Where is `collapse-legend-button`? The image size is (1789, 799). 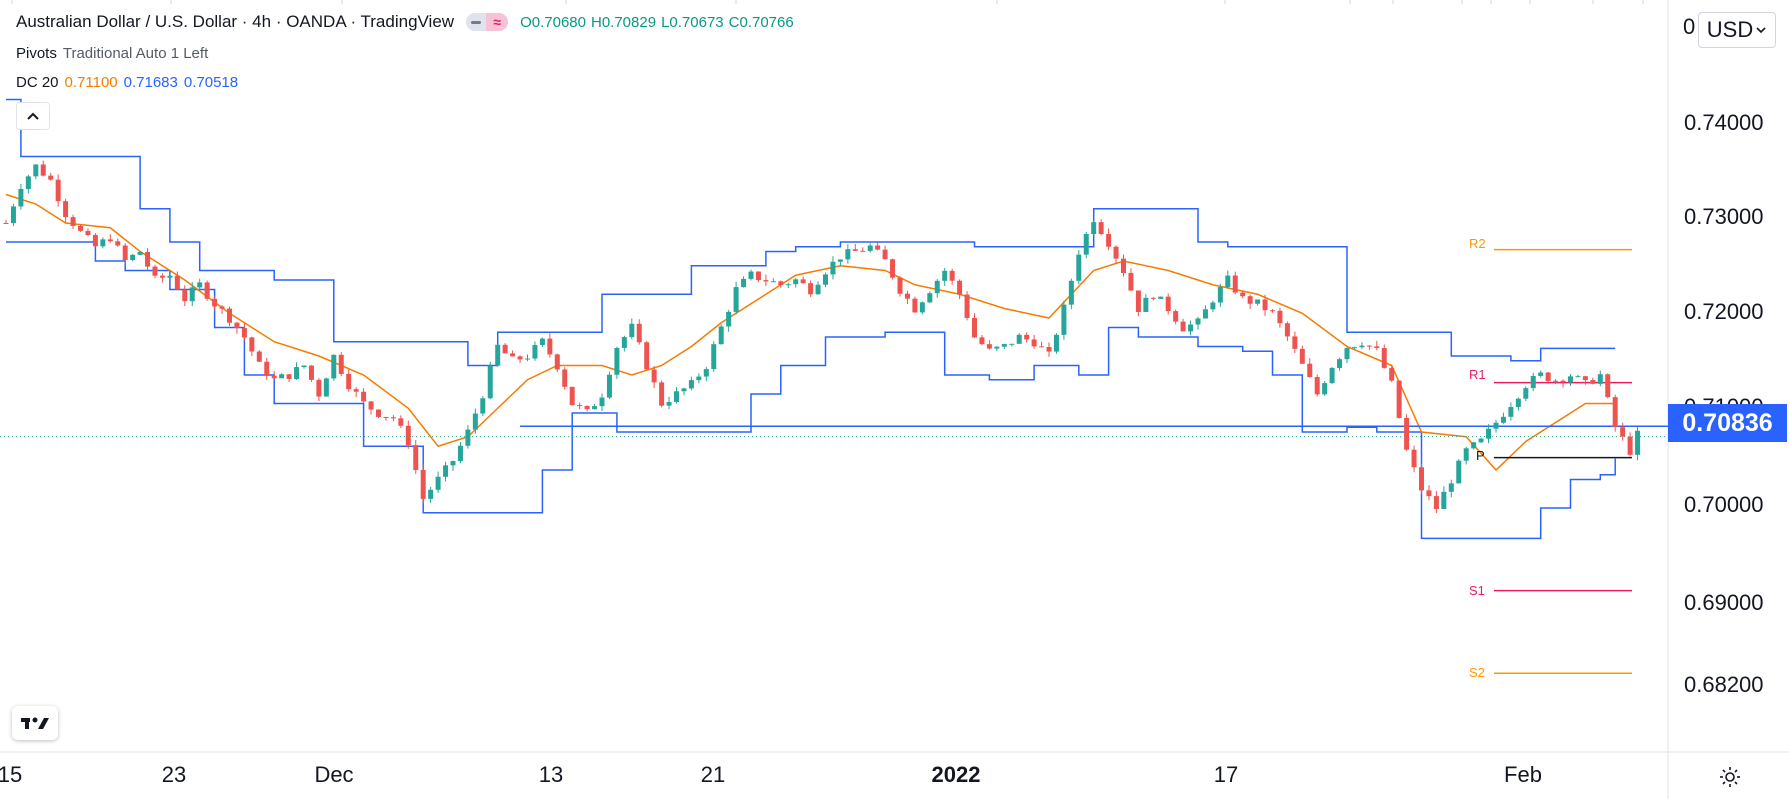
collapse-legend-button is located at coordinates (33, 116).